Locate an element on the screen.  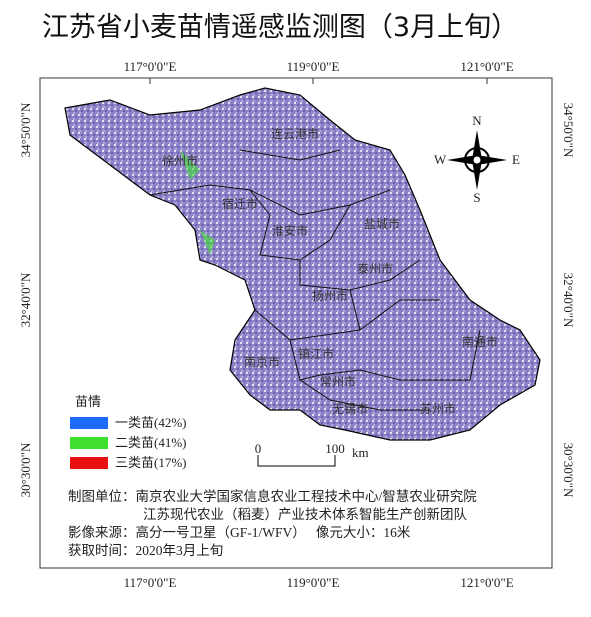
city-label: 宿迁市 is located at coordinates (240, 203).